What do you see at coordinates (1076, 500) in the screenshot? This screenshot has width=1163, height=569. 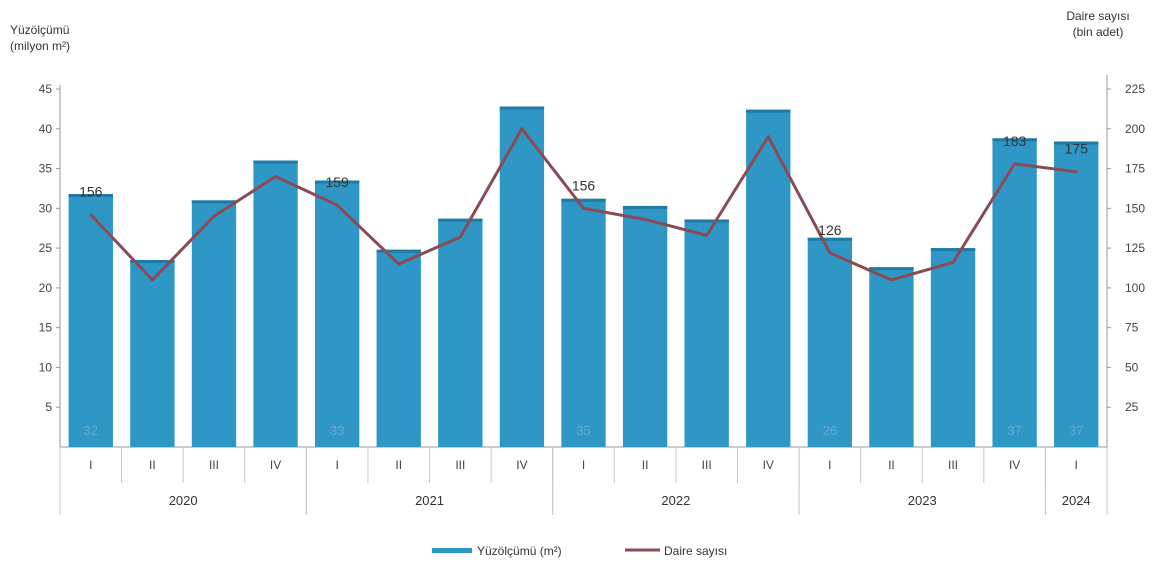 I see `year-label: 2024` at bounding box center [1076, 500].